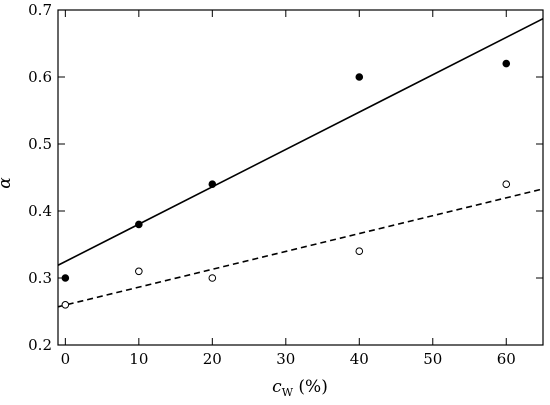 The image size is (550, 405). Describe the element at coordinates (40, 10) in the screenshot. I see `y-tick-label: 0.7` at that location.